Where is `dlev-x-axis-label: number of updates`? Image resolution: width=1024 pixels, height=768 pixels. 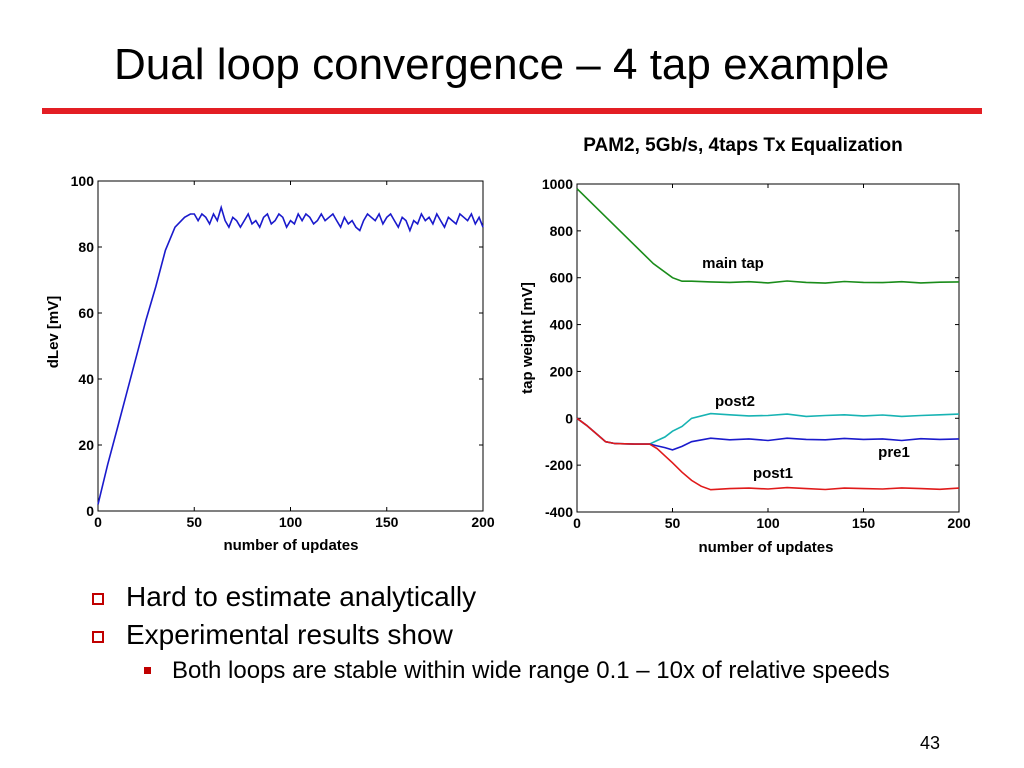
dlev-x-axis-label: number of updates is located at coordinates (290, 545).